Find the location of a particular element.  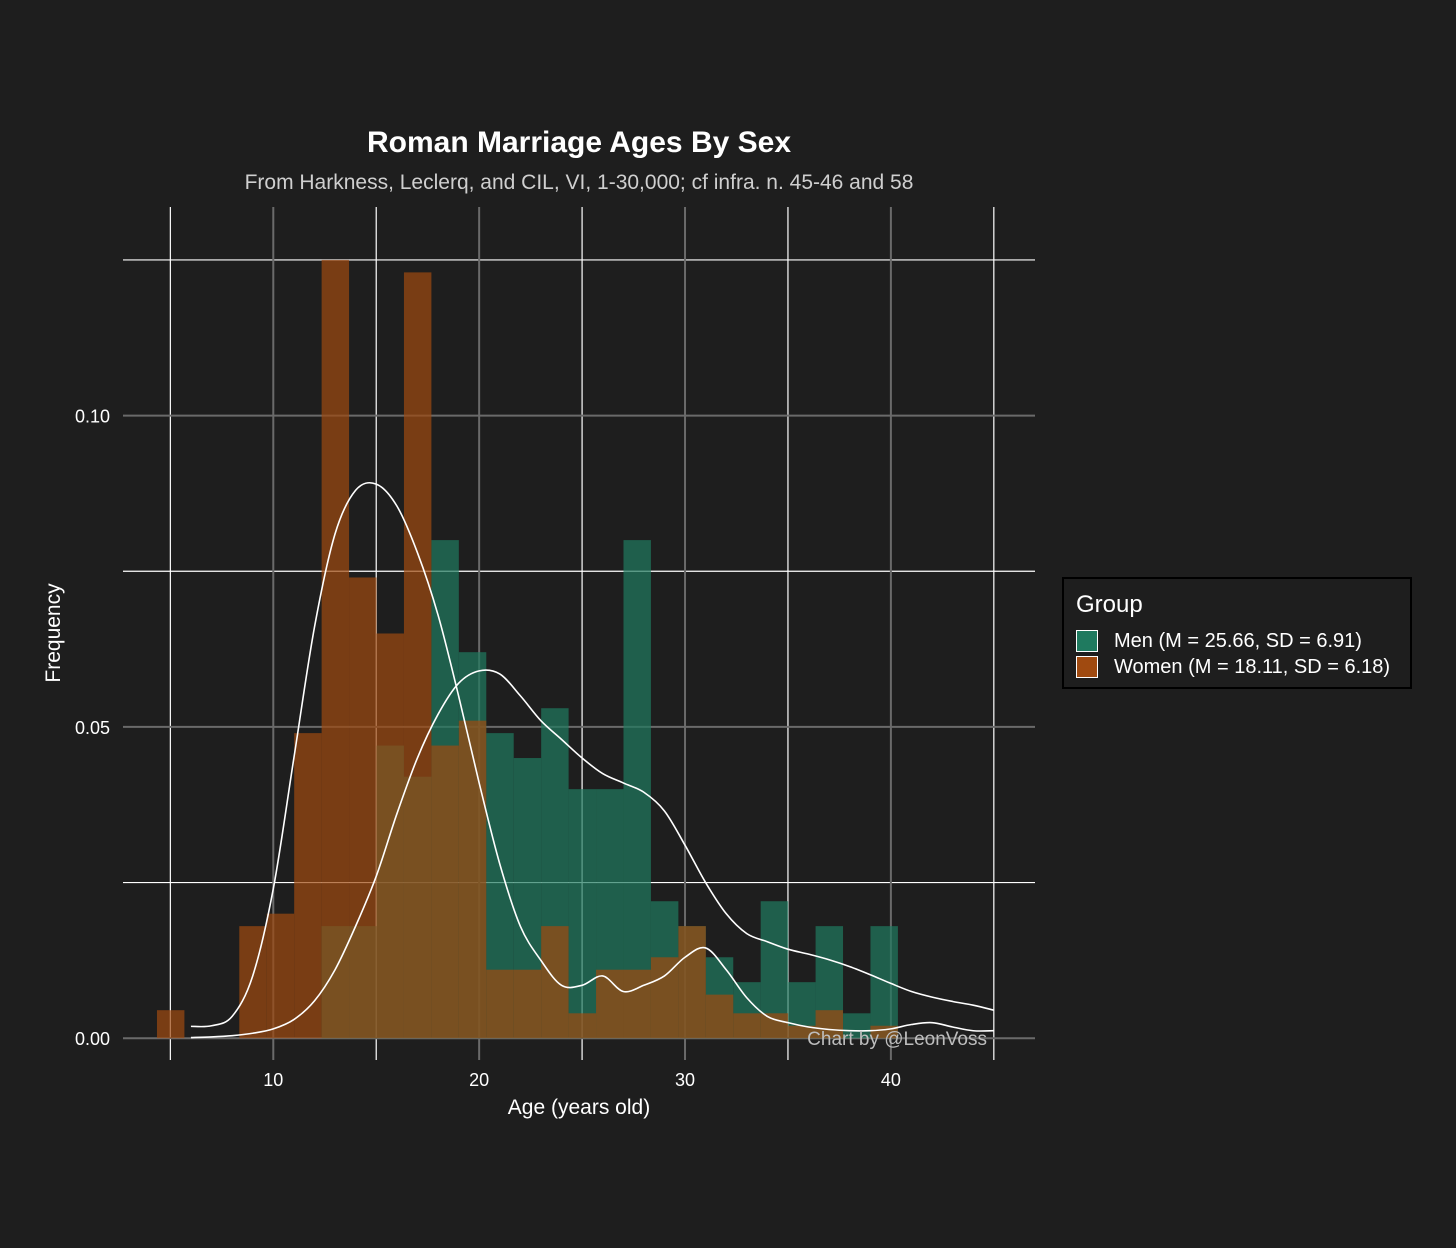

y-tick-label: 0.10 is located at coordinates (92, 417).